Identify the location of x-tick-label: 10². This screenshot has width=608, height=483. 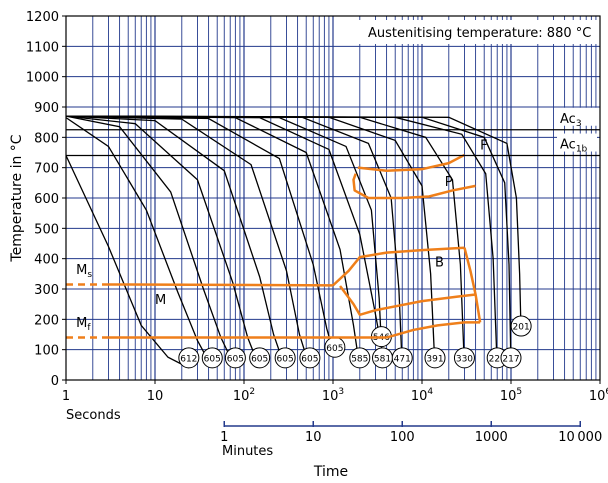
(244, 395).